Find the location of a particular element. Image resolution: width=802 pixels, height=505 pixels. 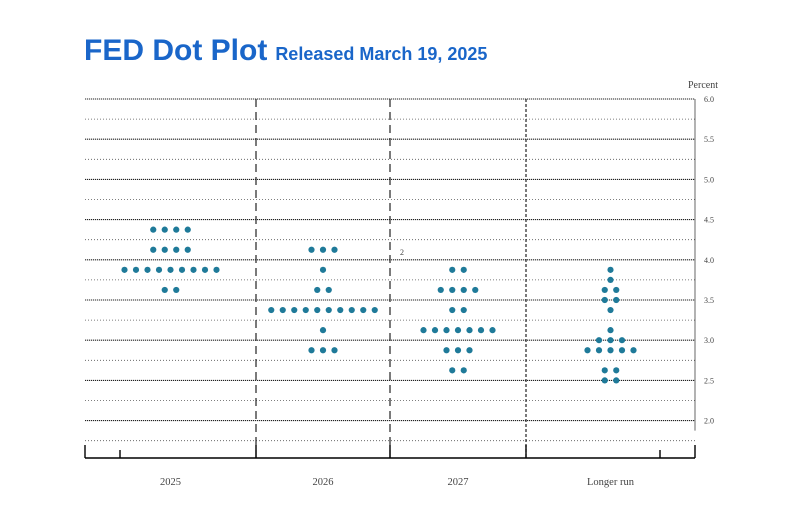

y-tick-label: 3.5 is located at coordinates (709, 300).